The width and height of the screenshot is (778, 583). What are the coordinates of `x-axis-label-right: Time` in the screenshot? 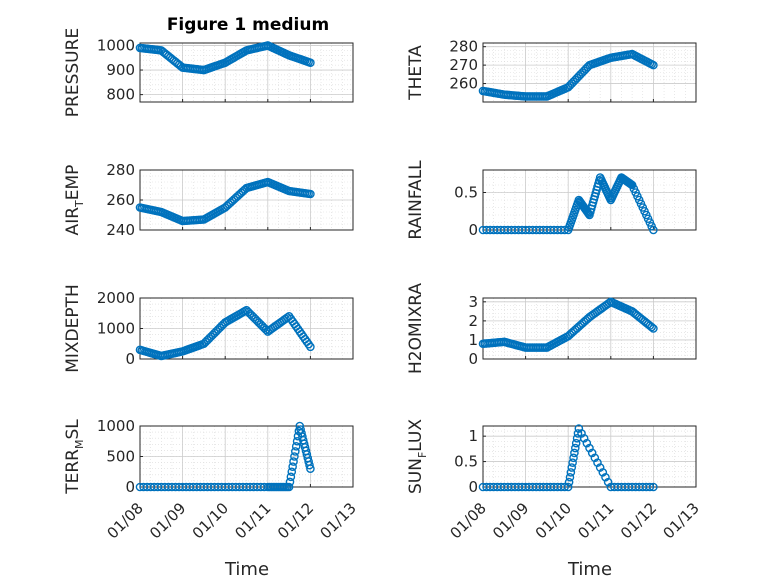 It's located at (589, 569).